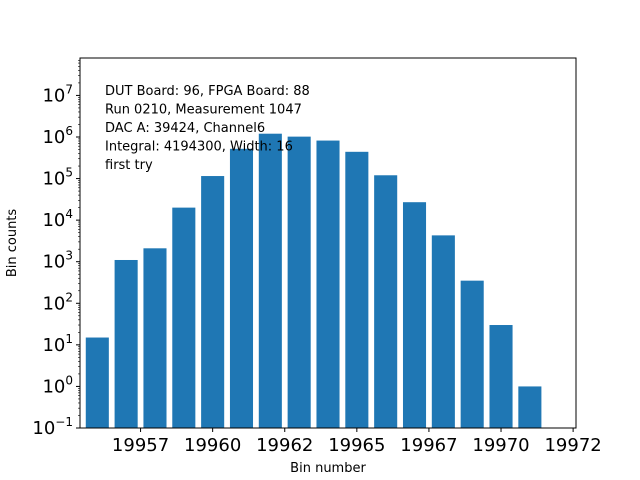  What do you see at coordinates (57, 94) in the screenshot?
I see `y-tick-label: 10⁷` at bounding box center [57, 94].